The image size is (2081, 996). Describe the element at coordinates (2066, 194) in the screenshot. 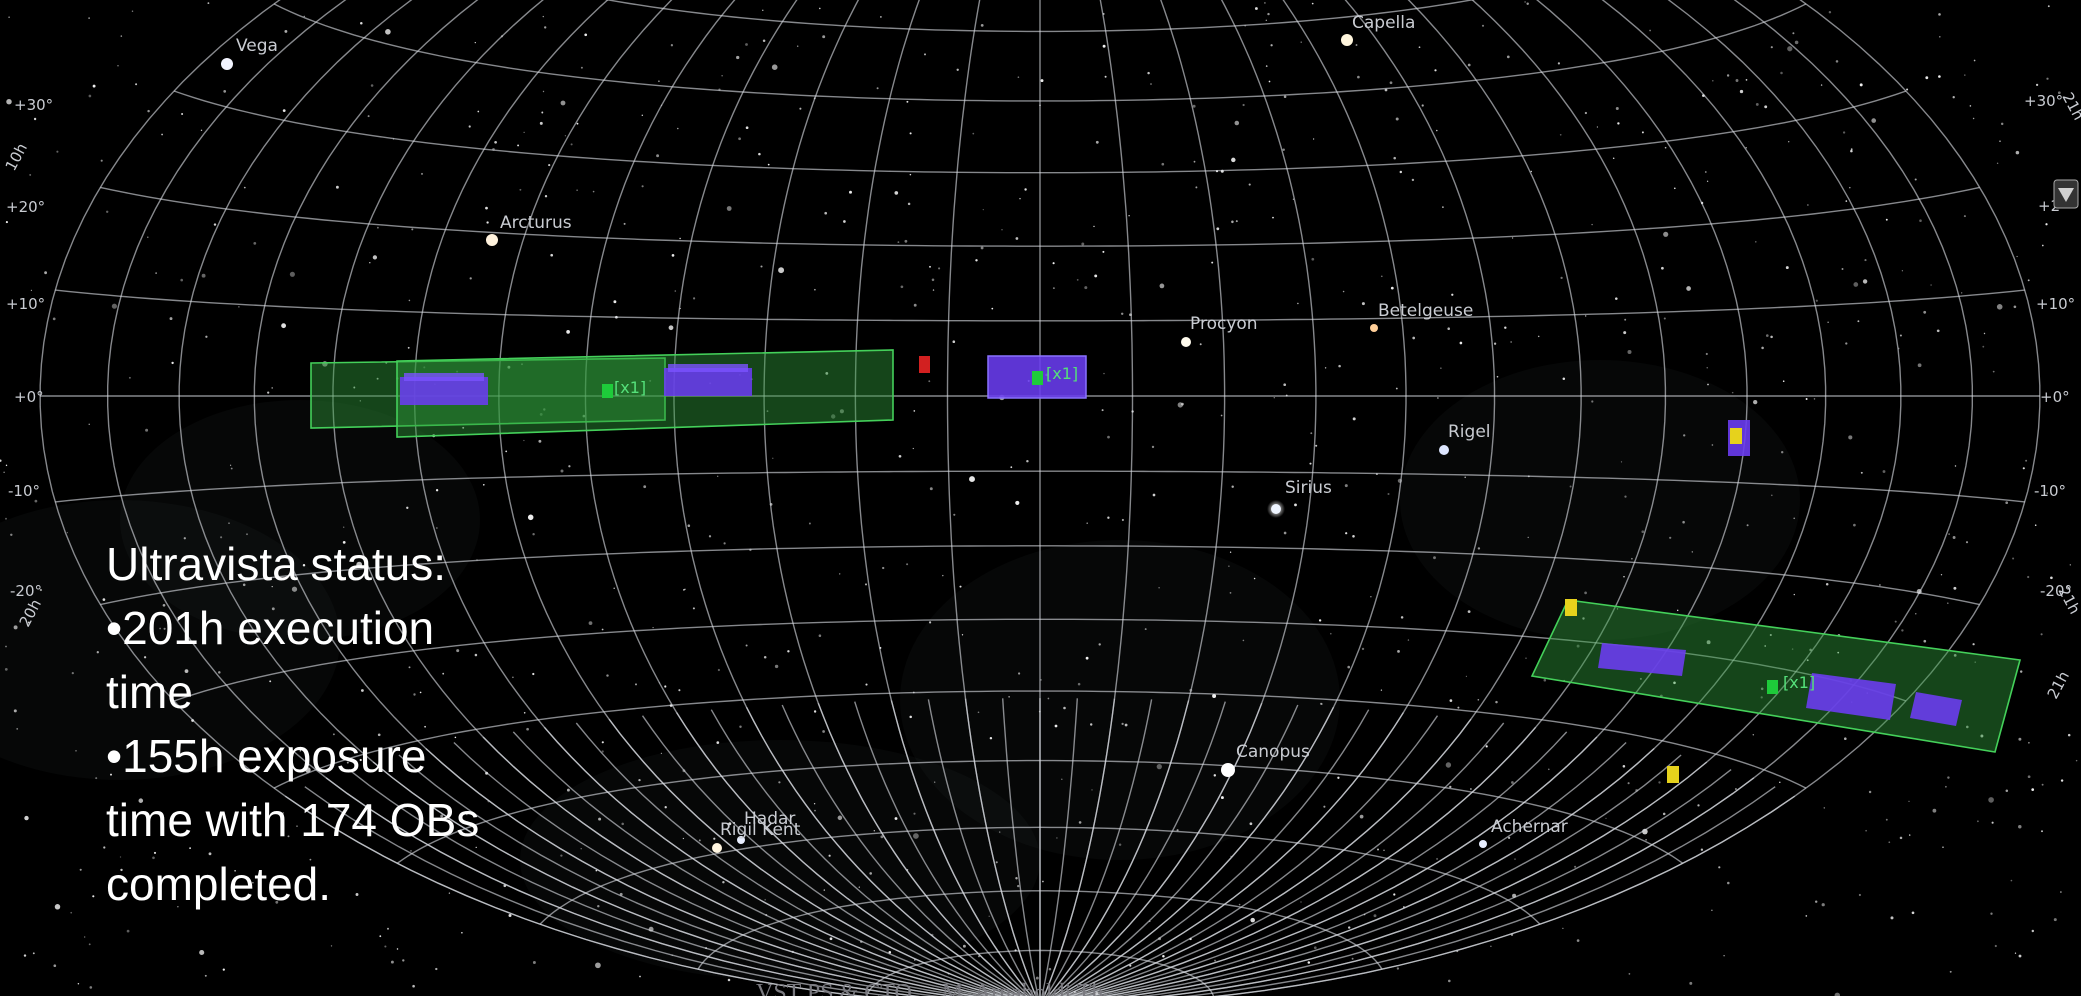

I see `expand-icon` at that location.